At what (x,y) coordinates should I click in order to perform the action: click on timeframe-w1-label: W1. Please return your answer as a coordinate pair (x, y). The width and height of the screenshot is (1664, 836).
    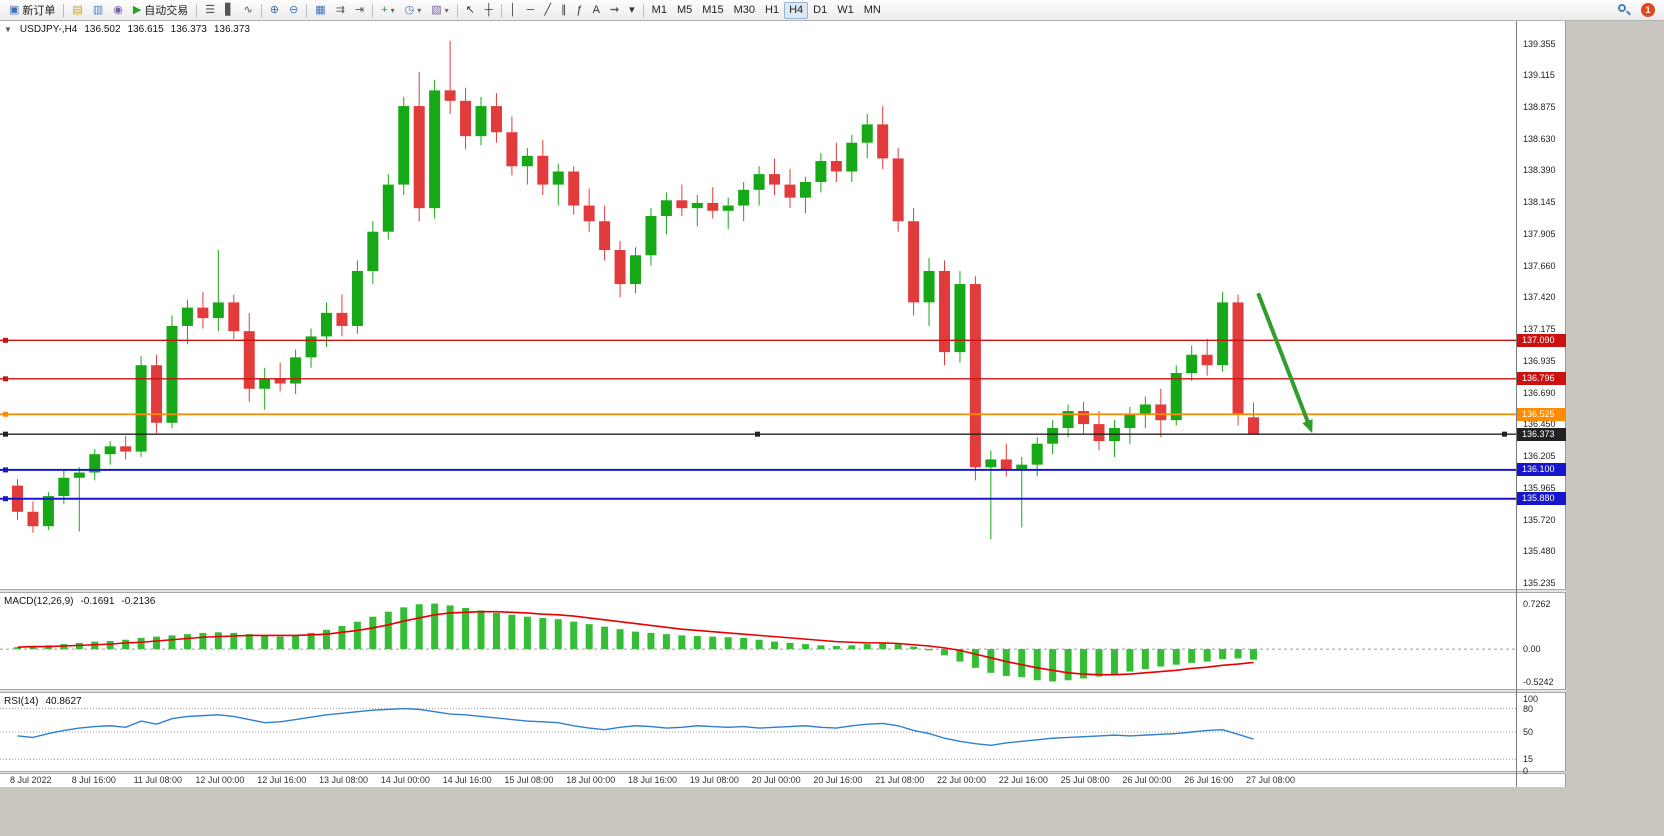
    Looking at the image, I should click on (845, 10).